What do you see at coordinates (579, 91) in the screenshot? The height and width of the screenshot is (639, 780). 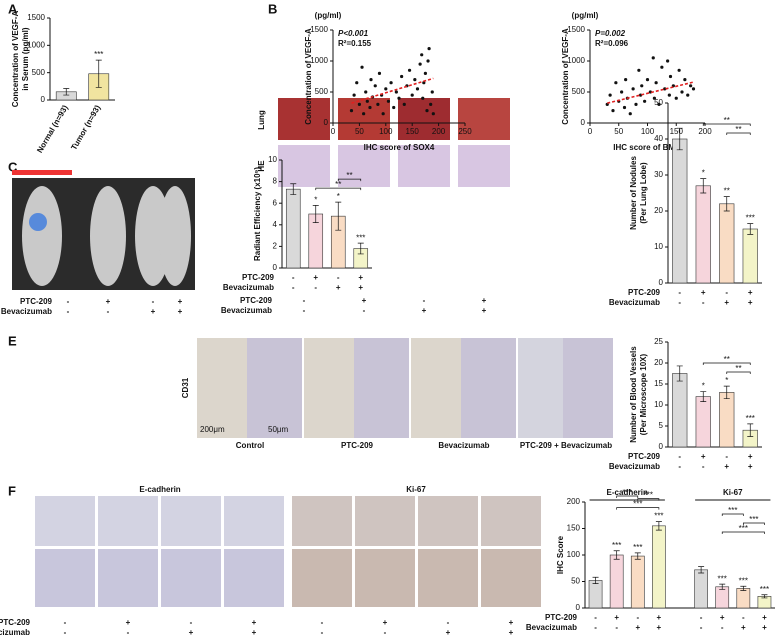 I see `y-tick-label: 500` at bounding box center [579, 91].